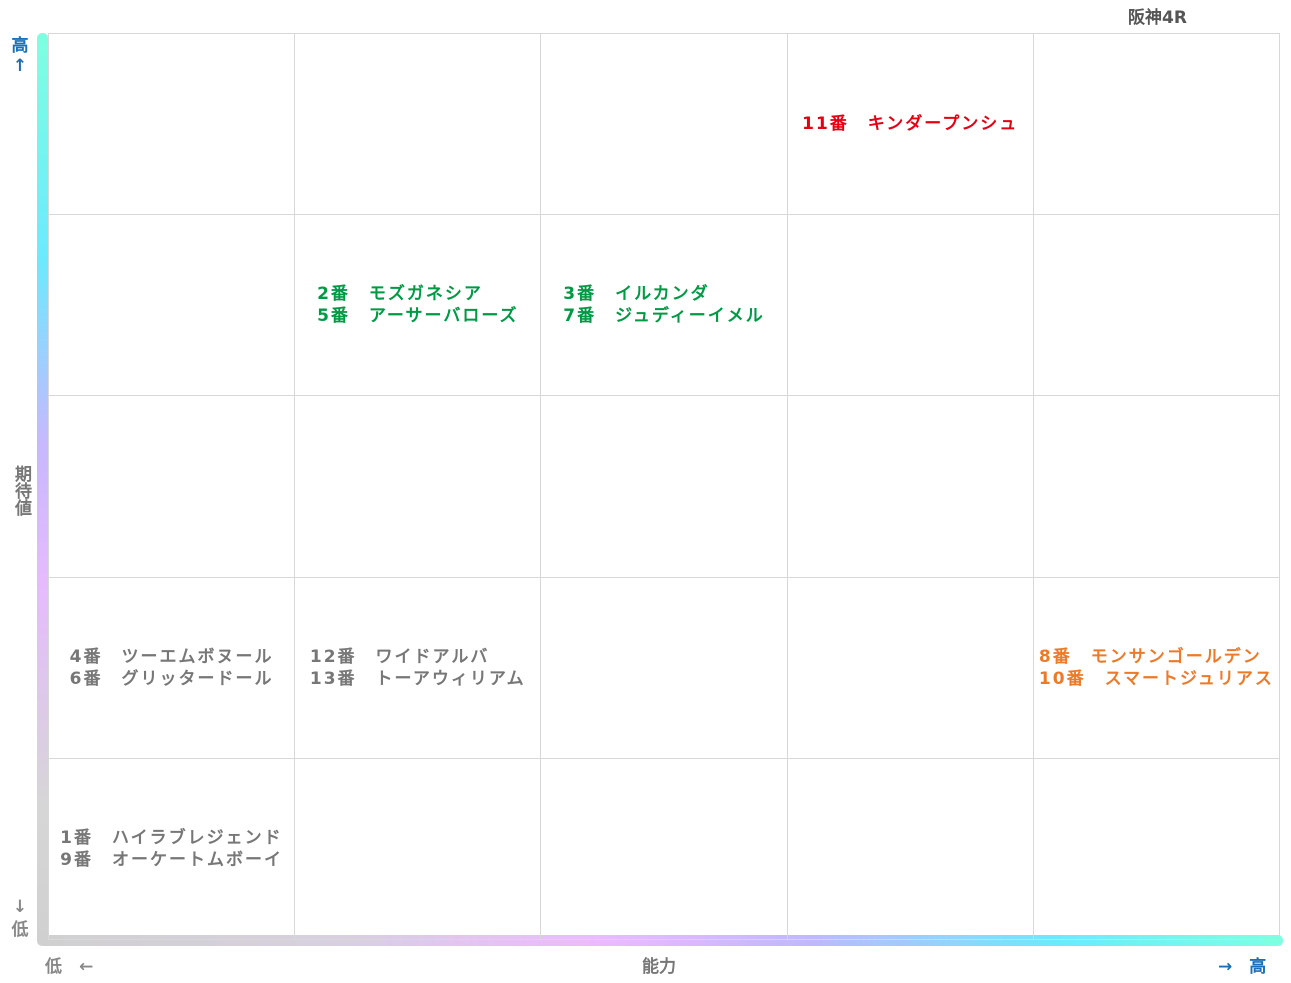 The width and height of the screenshot is (1291, 983). Describe the element at coordinates (399, 656) in the screenshot. I see `horse-entry: 12番 ワイドアルバ` at that location.